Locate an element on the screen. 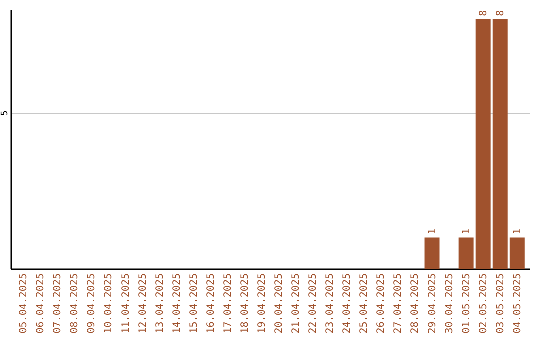  x-tick-label: 21.04.2025 is located at coordinates (296, 304).